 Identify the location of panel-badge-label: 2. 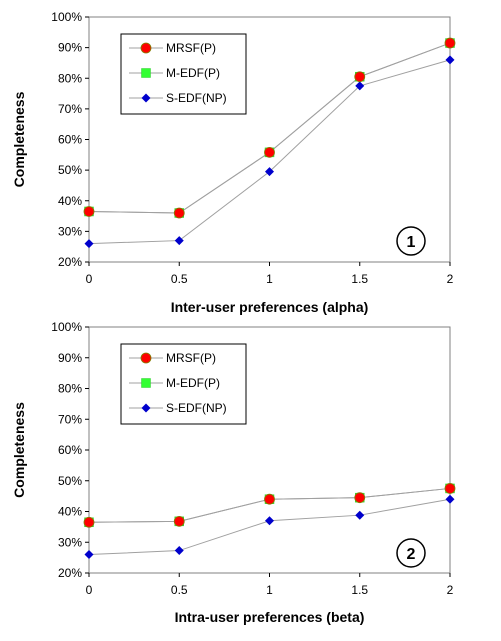
(411, 554).